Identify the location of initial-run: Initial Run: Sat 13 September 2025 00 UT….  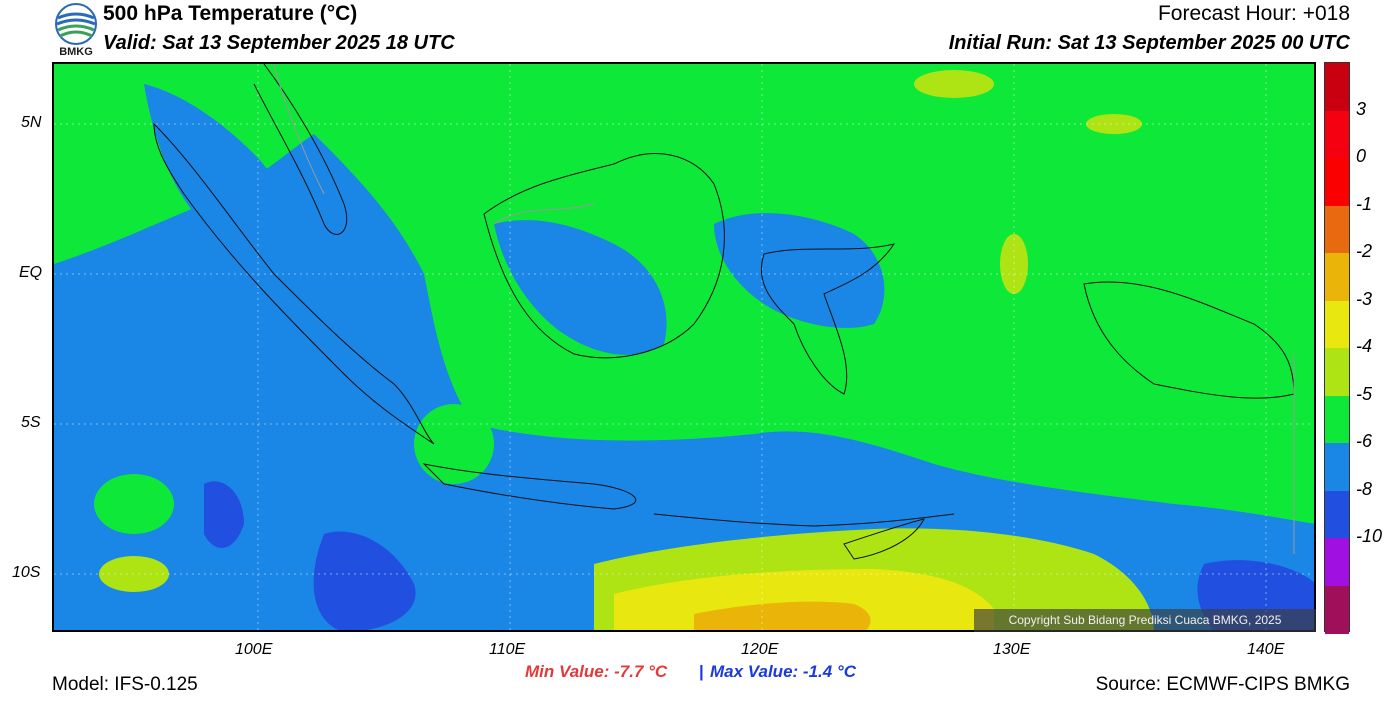
(1149, 43).